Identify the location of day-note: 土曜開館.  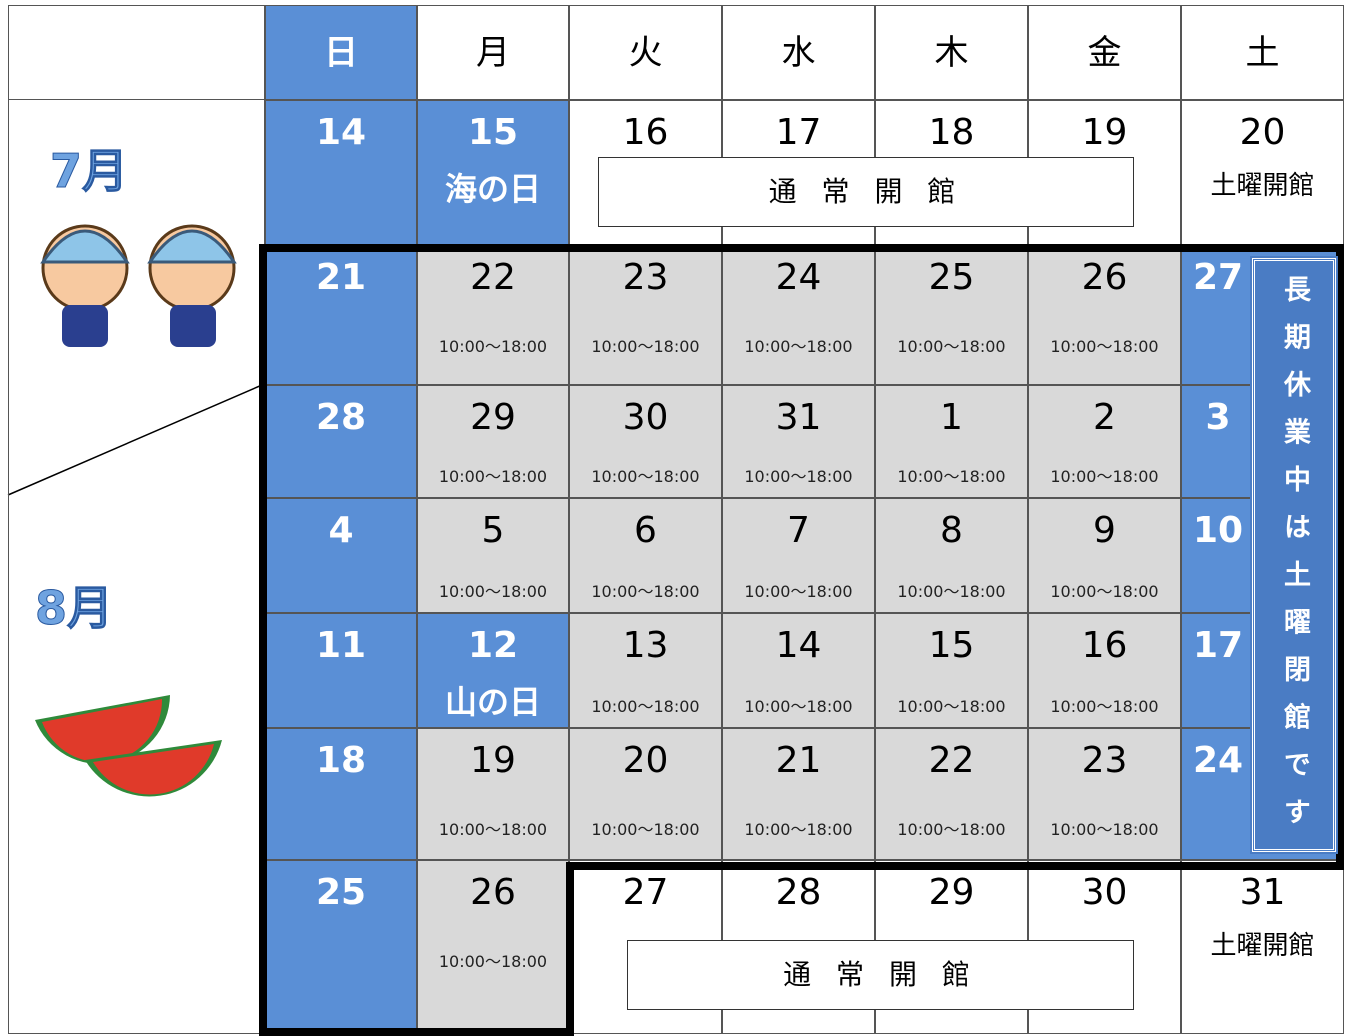
(1262, 186).